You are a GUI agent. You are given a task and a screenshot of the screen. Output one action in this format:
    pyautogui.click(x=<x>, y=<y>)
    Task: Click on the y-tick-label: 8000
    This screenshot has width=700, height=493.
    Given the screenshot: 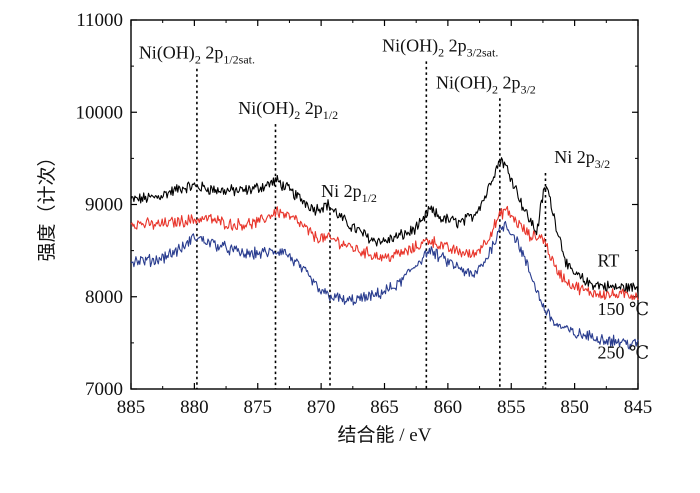 What is the action you would take?
    pyautogui.click(x=104, y=297)
    